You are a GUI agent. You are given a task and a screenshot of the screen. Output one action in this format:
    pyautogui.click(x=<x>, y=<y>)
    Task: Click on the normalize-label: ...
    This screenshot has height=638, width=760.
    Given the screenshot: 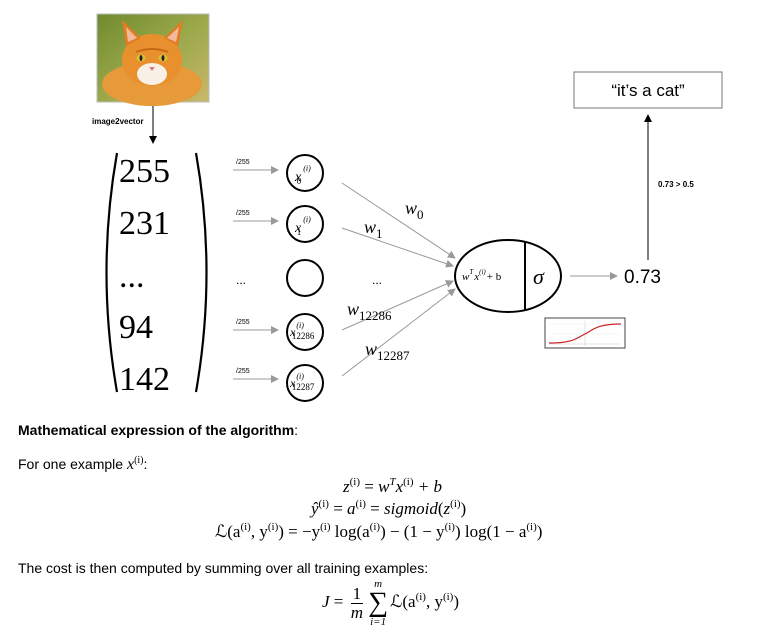 What is the action you would take?
    pyautogui.click(x=241, y=280)
    